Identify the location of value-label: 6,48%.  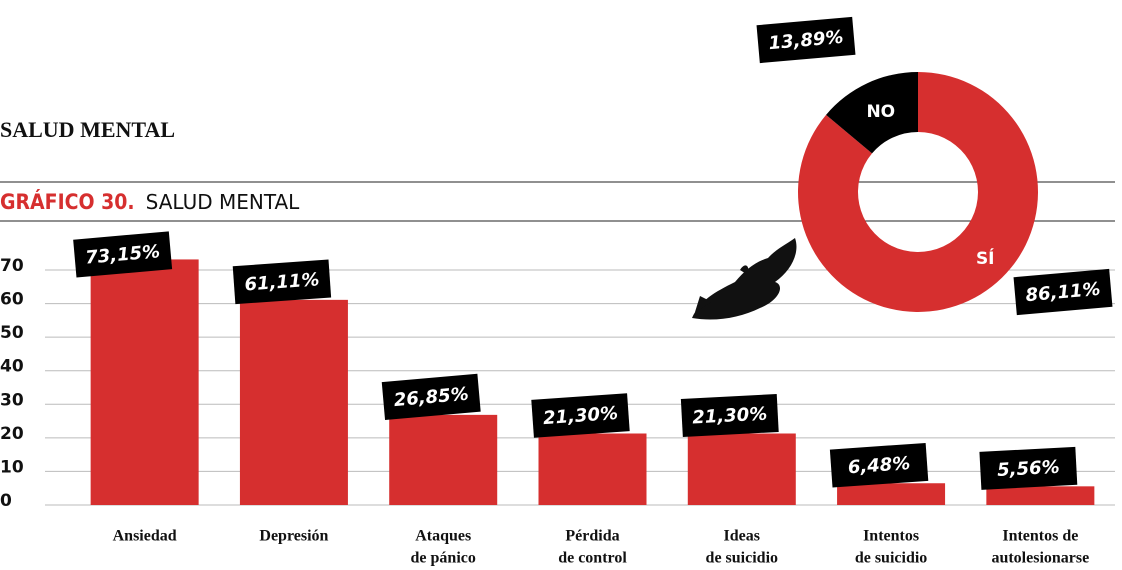
(879, 465).